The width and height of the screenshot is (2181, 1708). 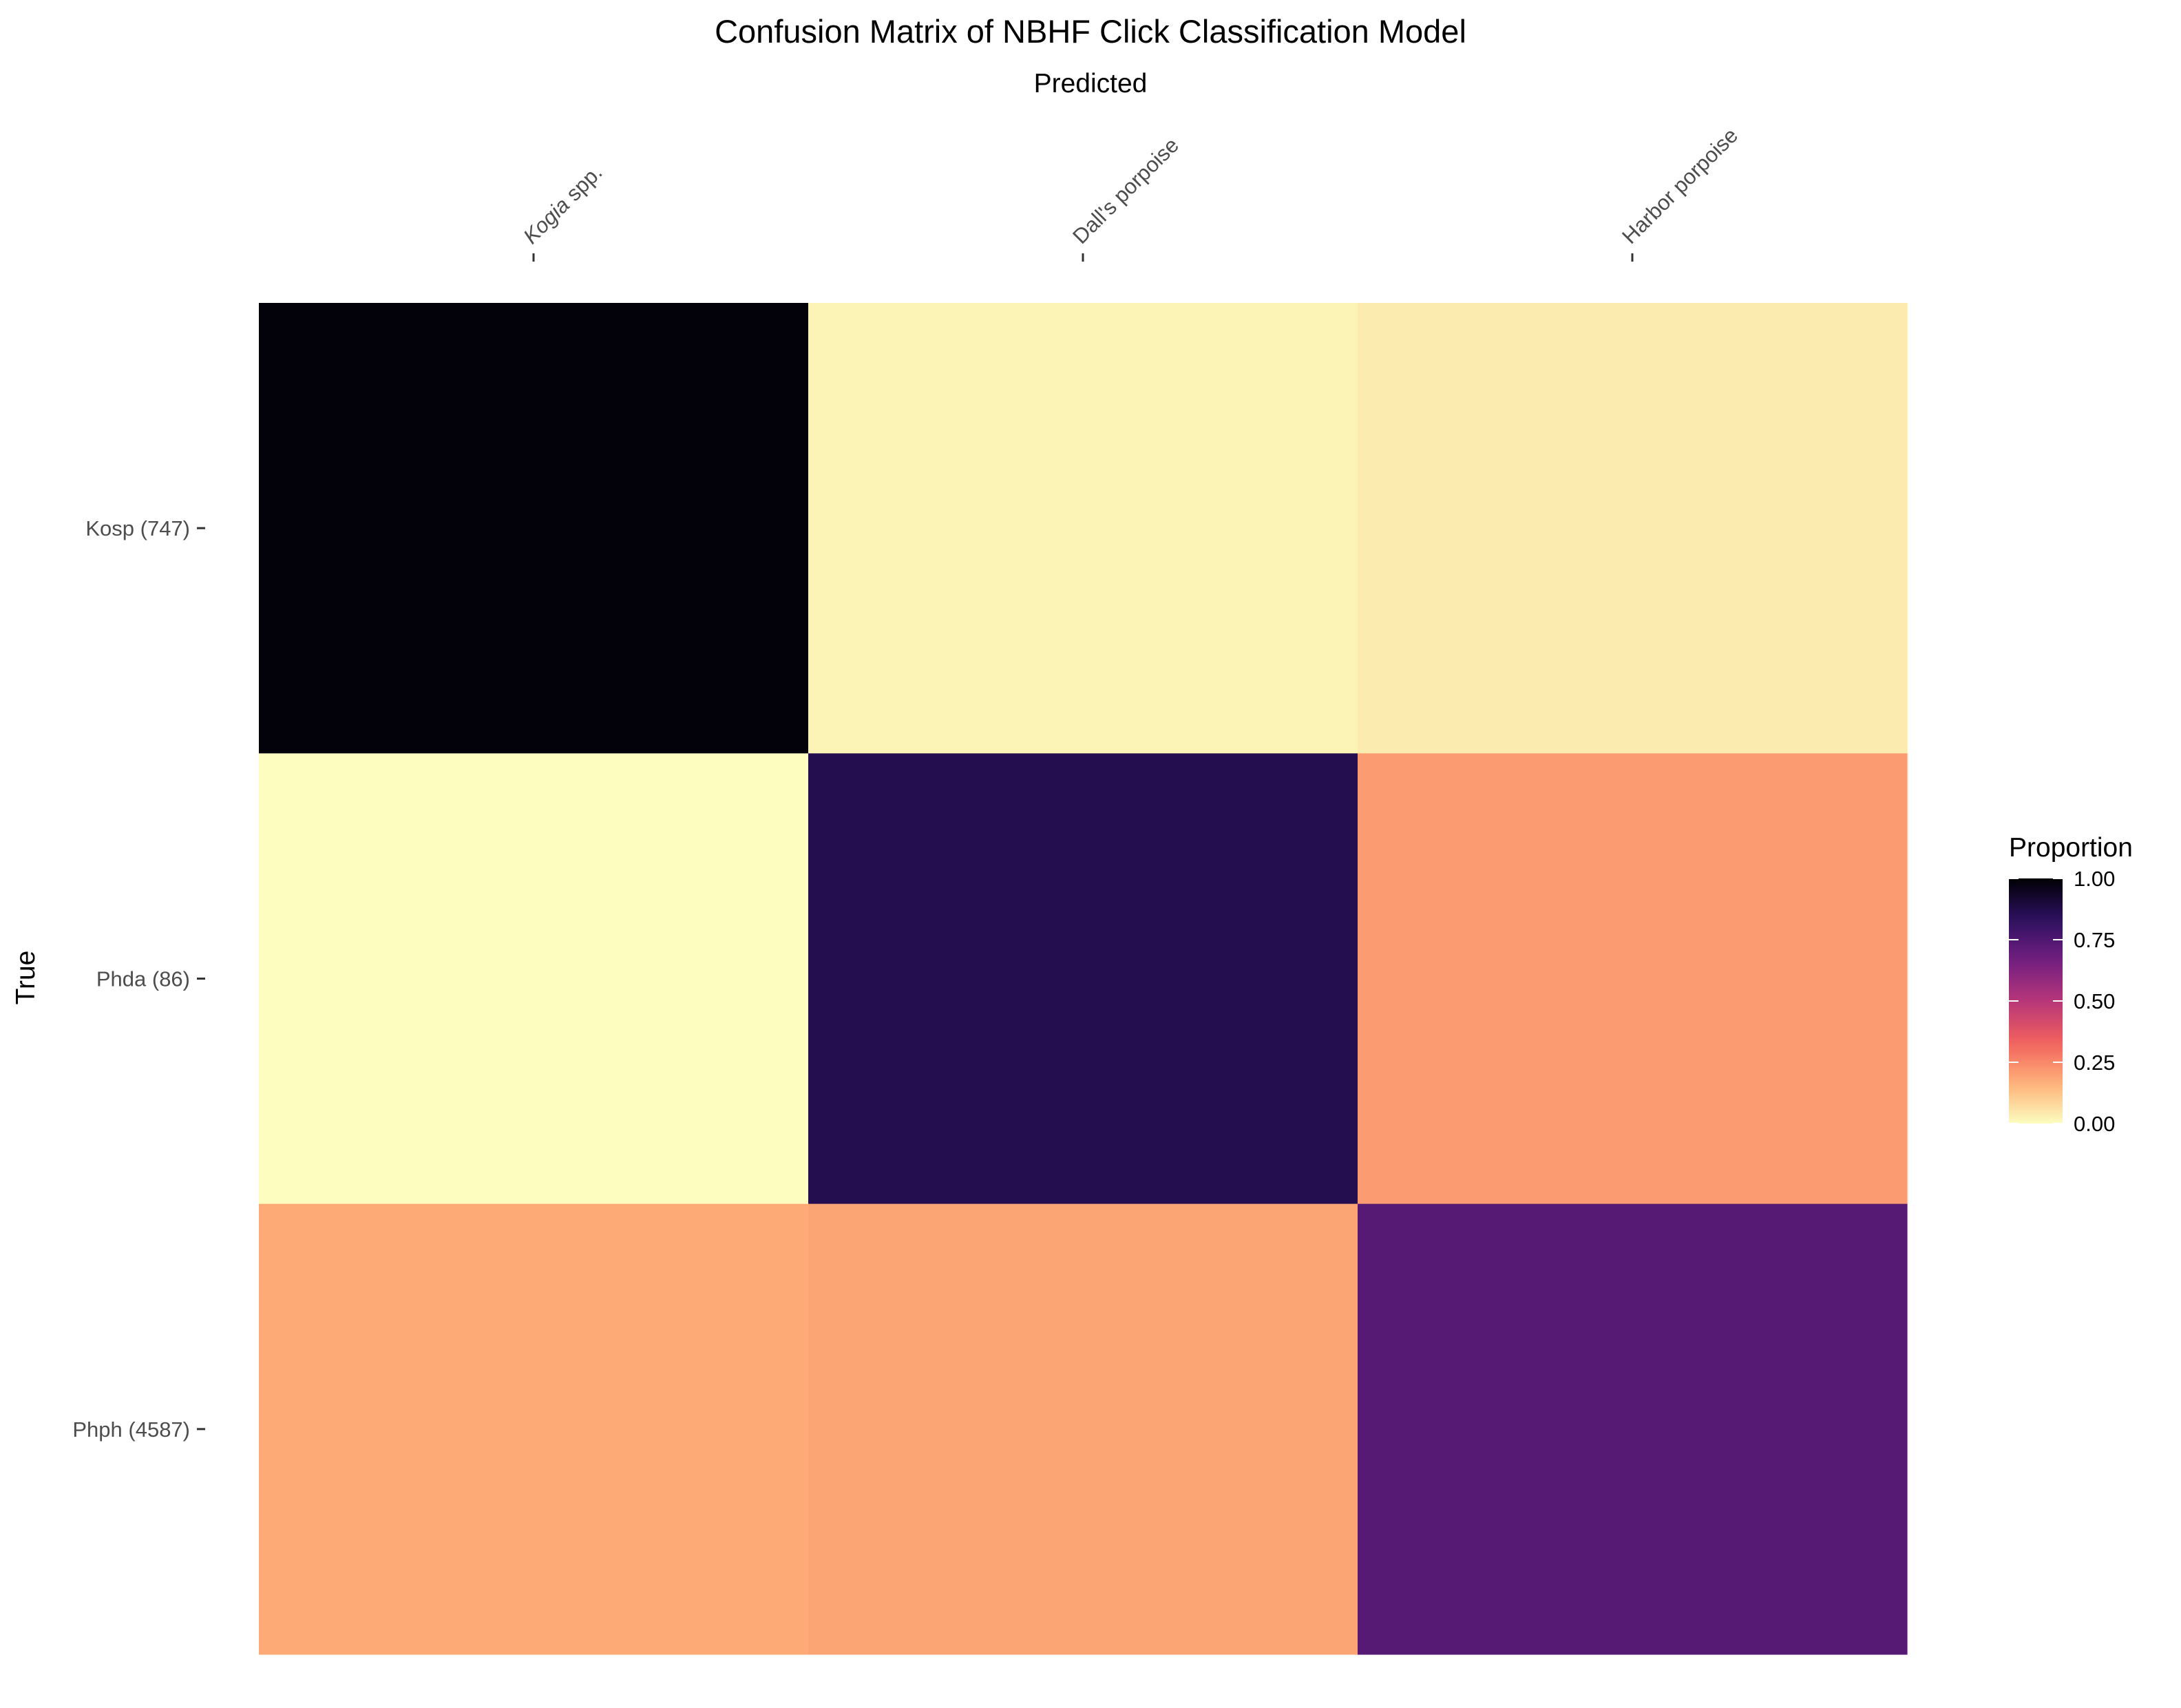 I want to click on y-axis: Kosp (747) Phda (86) Phph (4587), so click(x=138, y=979).